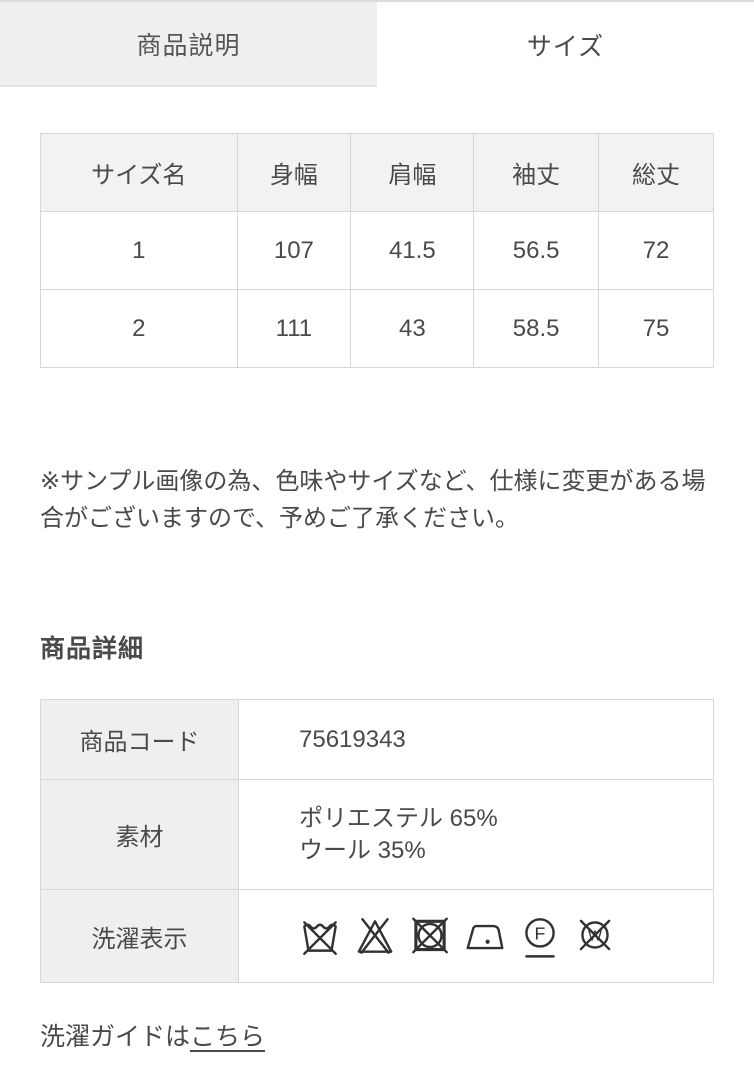 This screenshot has height=1080, width=754. What do you see at coordinates (320, 938) in the screenshot?
I see `do-not-wash-icon` at bounding box center [320, 938].